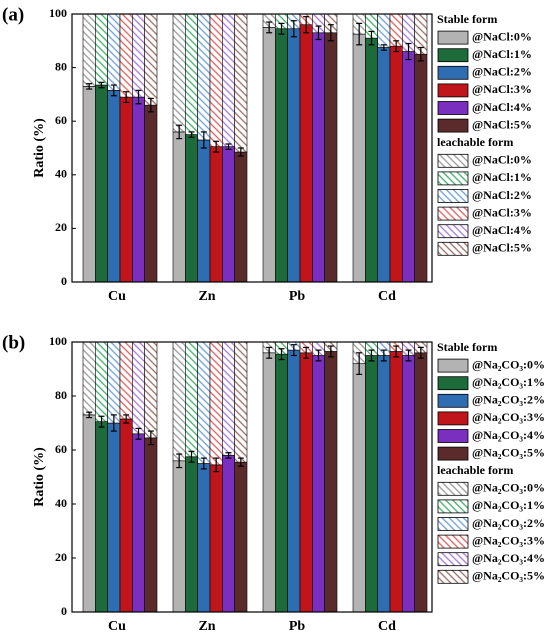 Image resolution: width=550 pixels, height=638 pixels. Describe the element at coordinates (502, 107) in the screenshot. I see `legend-label: @NaCl:4%` at that location.